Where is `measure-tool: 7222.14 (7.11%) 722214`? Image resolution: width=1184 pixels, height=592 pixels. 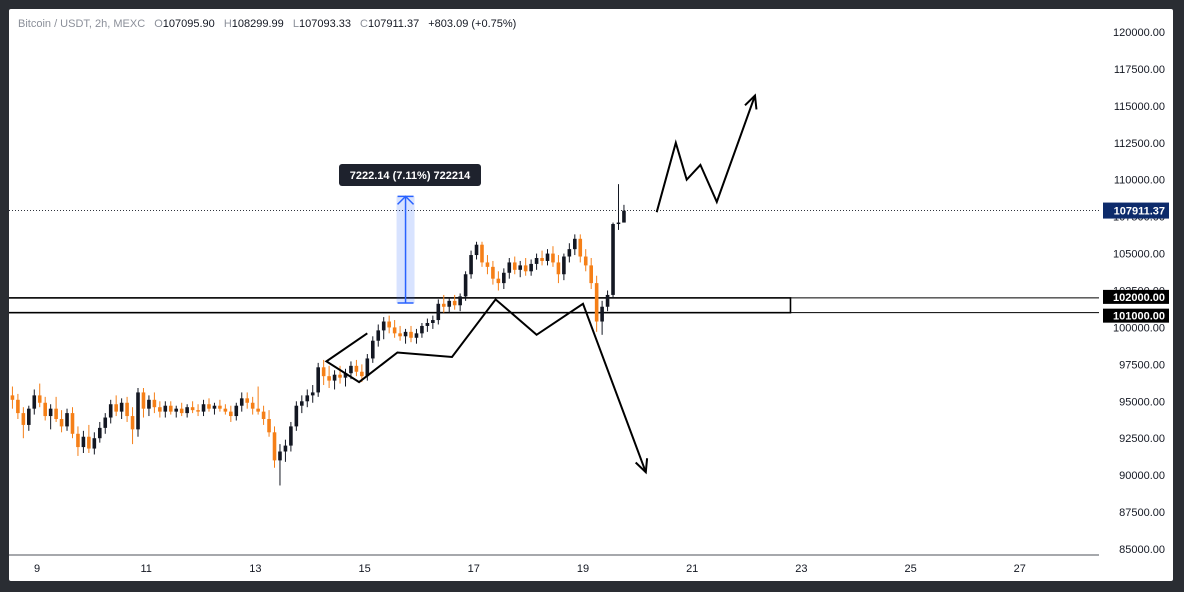
measure-tool: 7222.14 (7.11%) 722214 is located at coordinates (410, 234).